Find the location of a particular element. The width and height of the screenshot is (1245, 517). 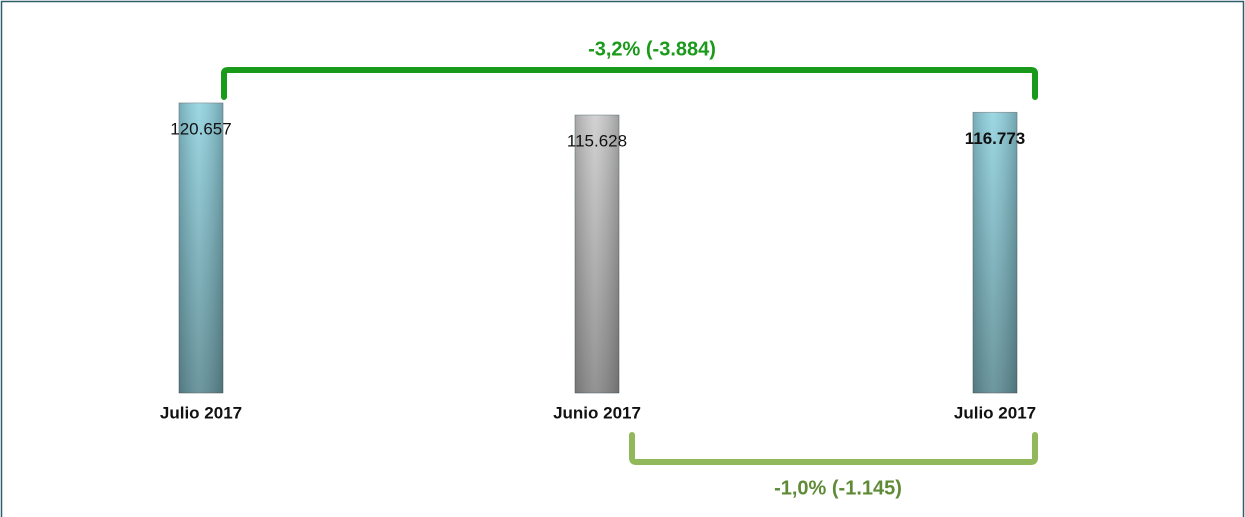

value-label: 116.773 is located at coordinates (995, 138).